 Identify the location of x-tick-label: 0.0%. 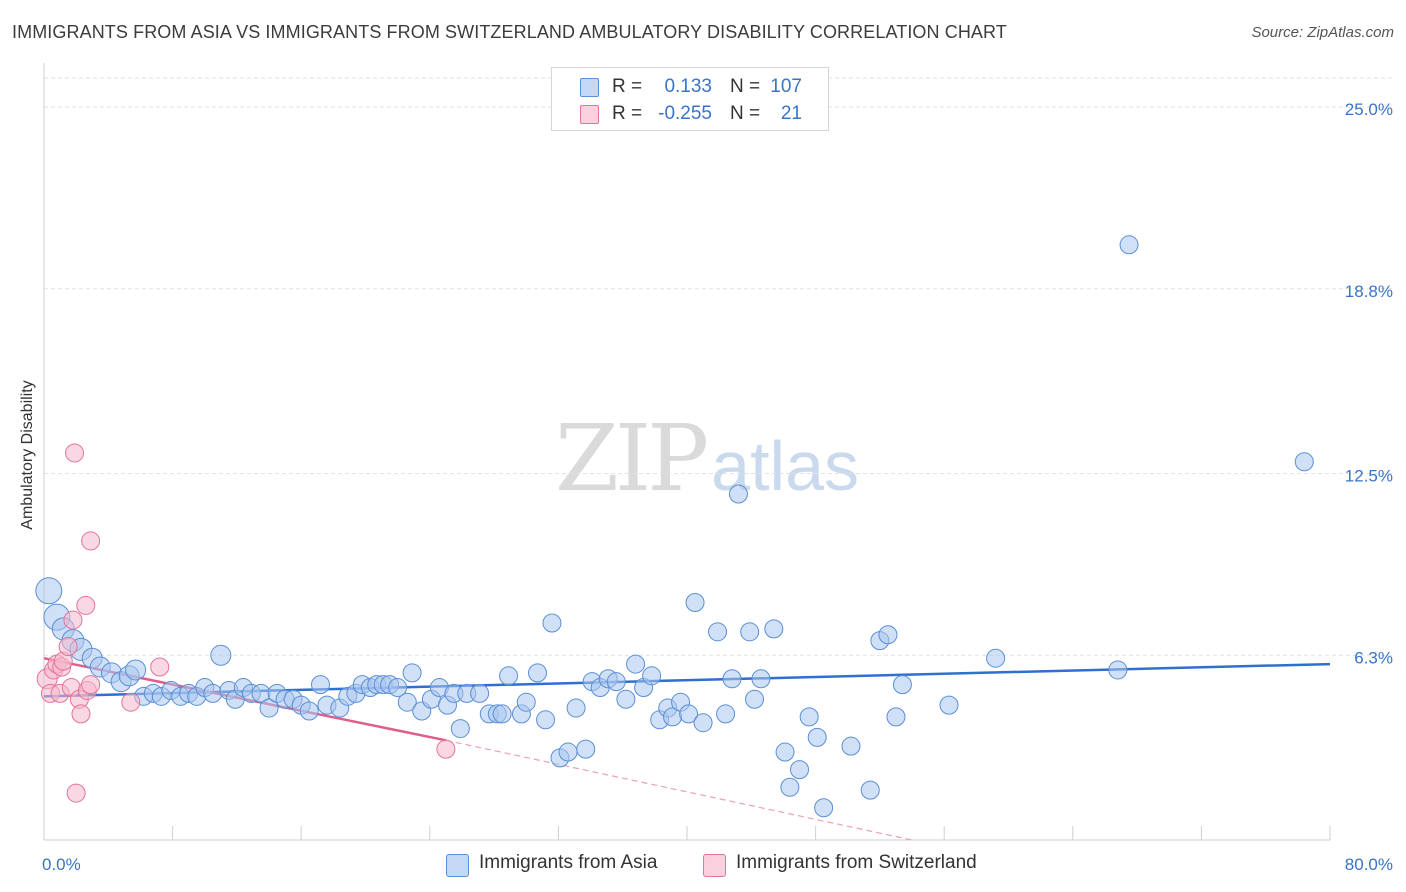
(61, 864).